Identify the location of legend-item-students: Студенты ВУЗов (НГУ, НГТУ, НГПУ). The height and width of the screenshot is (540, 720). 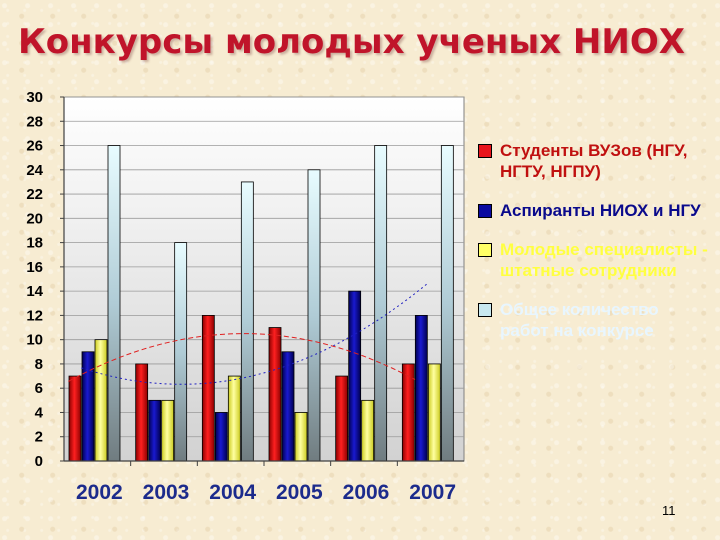
(594, 161).